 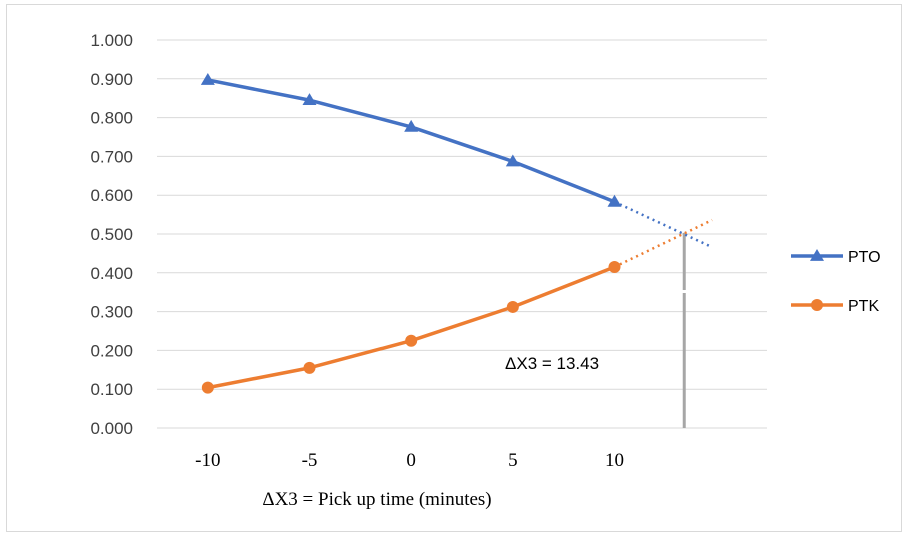 What do you see at coordinates (310, 460) in the screenshot?
I see `x-tick-label: -5` at bounding box center [310, 460].